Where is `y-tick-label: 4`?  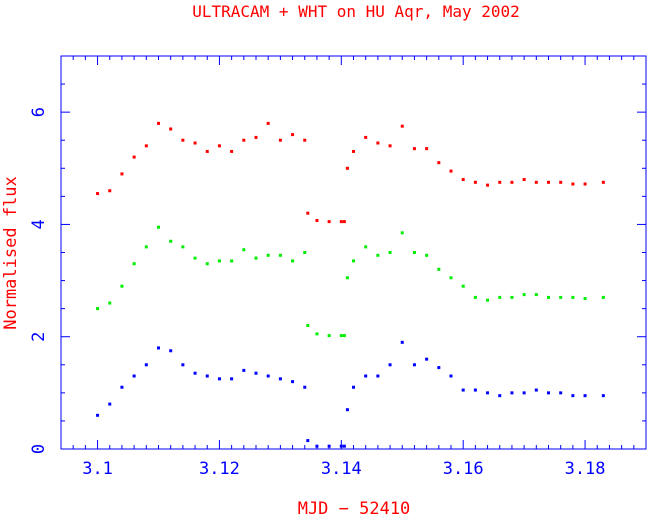 y-tick-label: 4 is located at coordinates (39, 224).